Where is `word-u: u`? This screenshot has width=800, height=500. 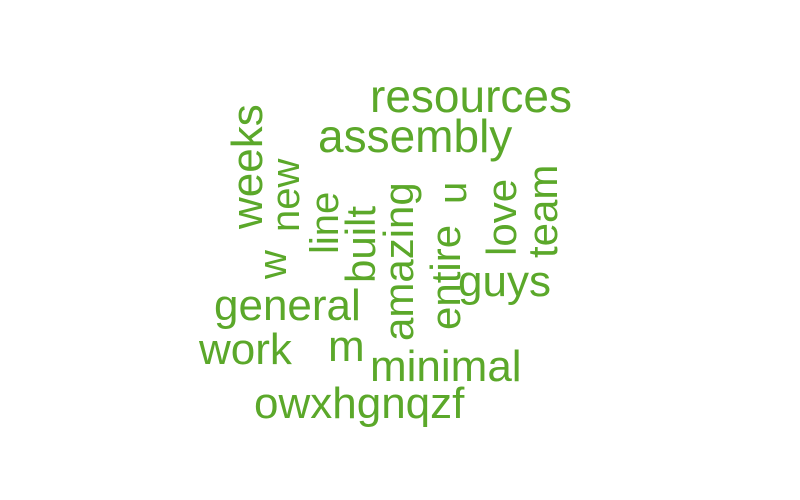
word-u: u is located at coordinates (453, 192).